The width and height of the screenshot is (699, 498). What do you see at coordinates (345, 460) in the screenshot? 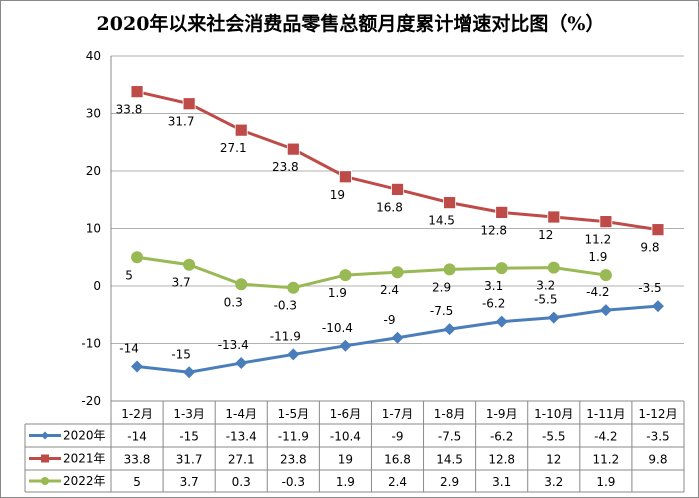
I see `table-cell: 19` at bounding box center [345, 460].